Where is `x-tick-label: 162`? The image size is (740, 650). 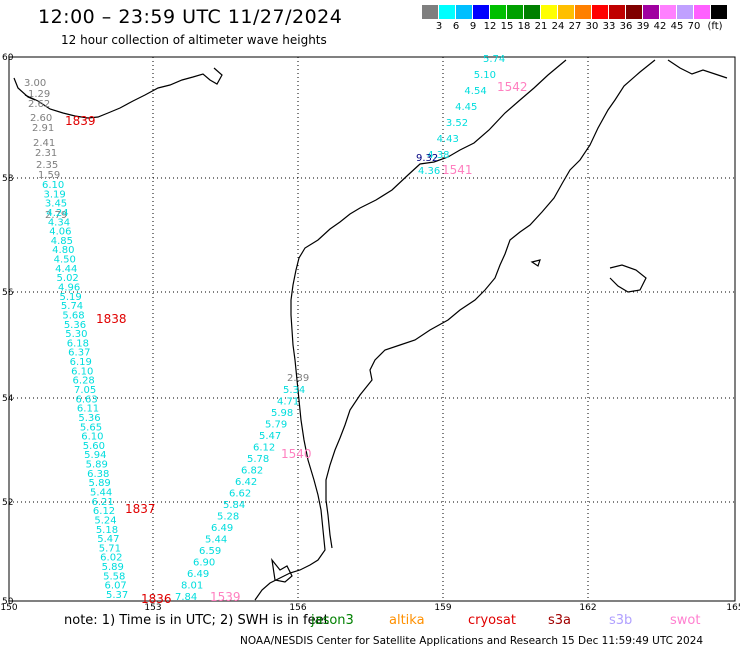 x-tick-label: 162 is located at coordinates (587, 608).